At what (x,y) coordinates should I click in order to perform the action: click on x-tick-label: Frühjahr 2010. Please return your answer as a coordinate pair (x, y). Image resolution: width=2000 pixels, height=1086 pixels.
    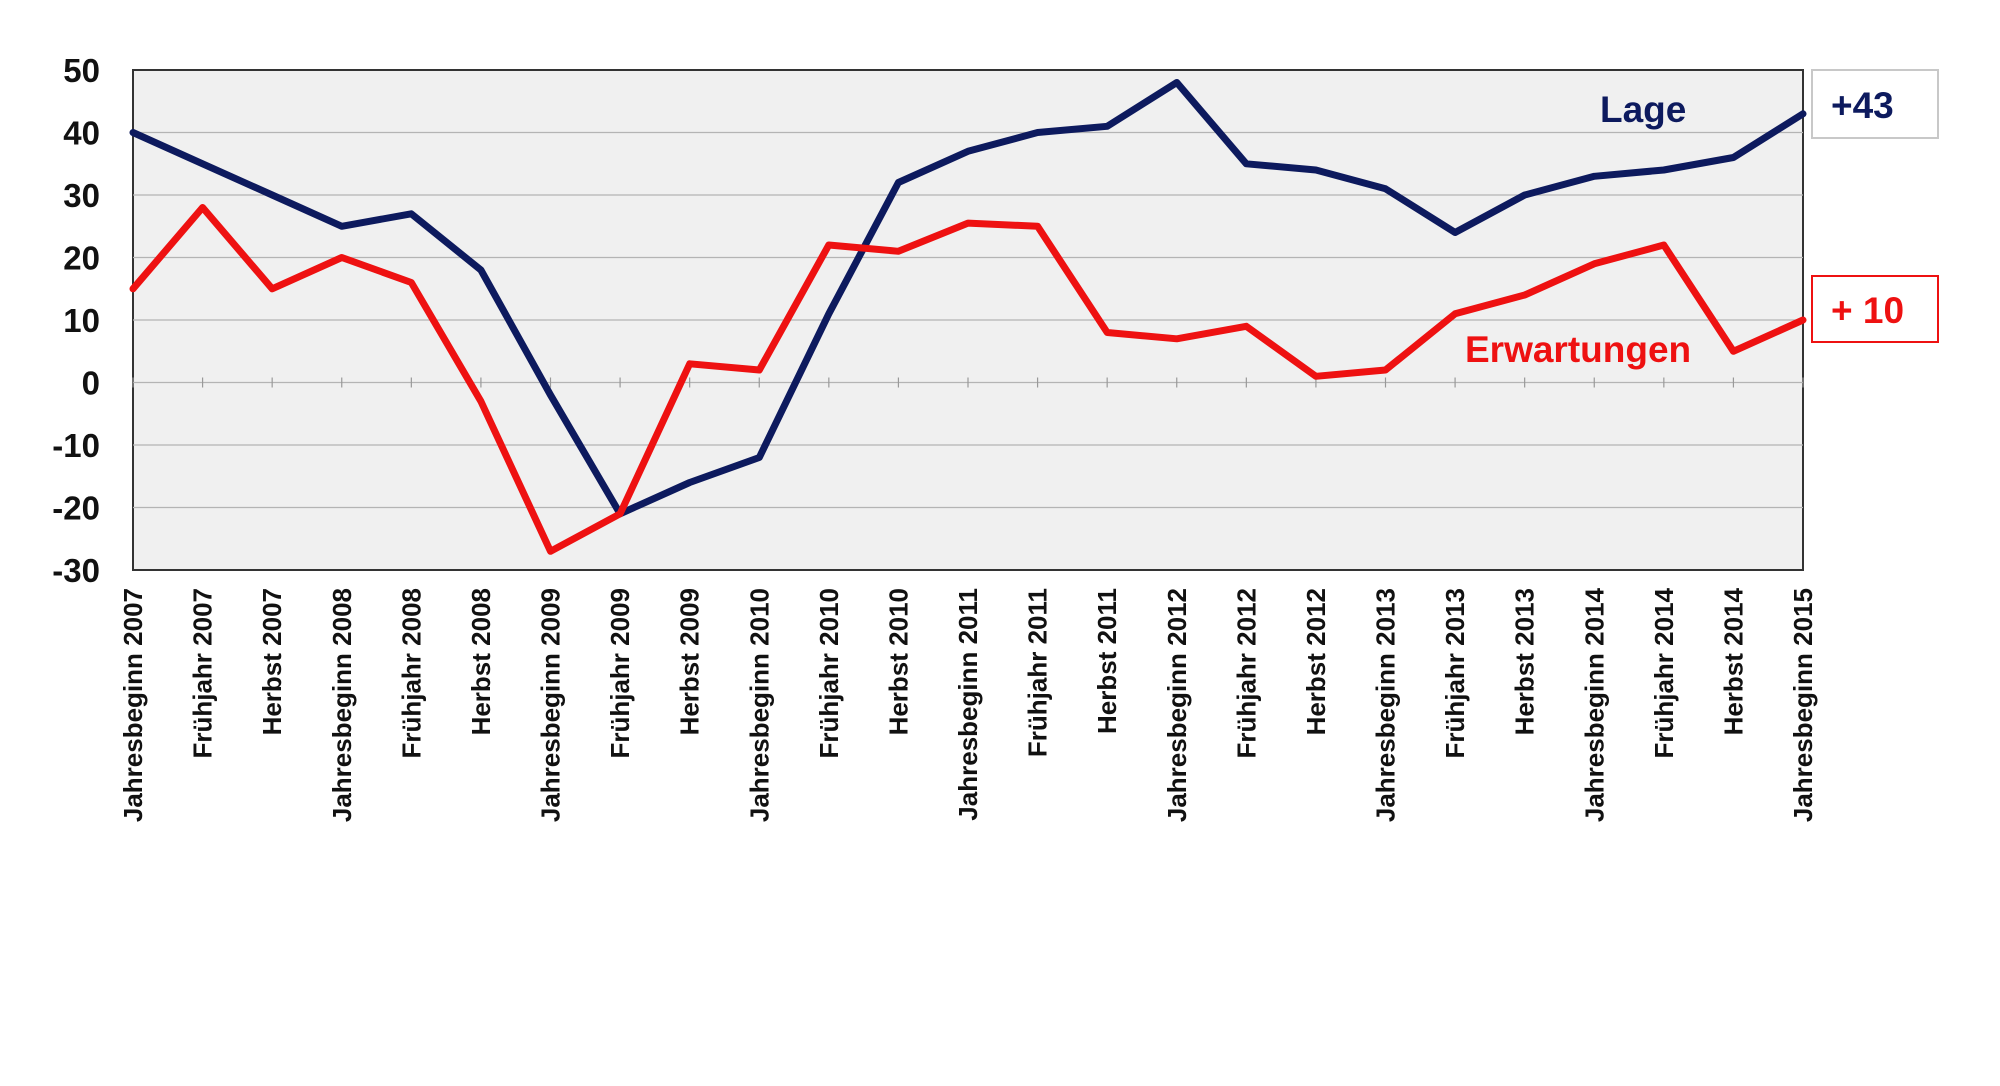
    Looking at the image, I should click on (829, 673).